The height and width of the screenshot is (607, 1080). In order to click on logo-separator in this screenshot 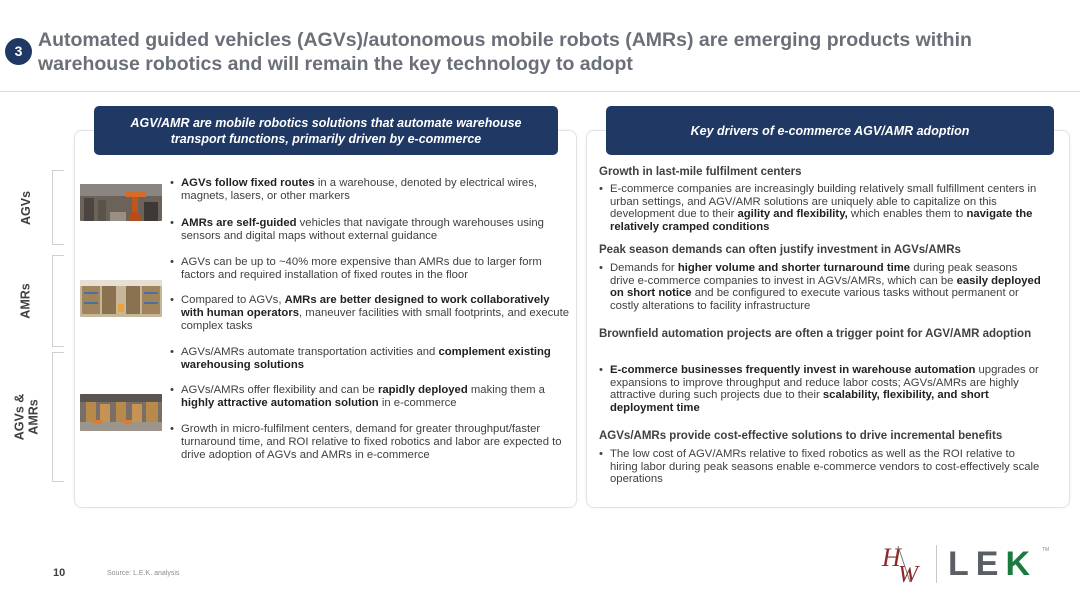, I will do `click(936, 564)`.